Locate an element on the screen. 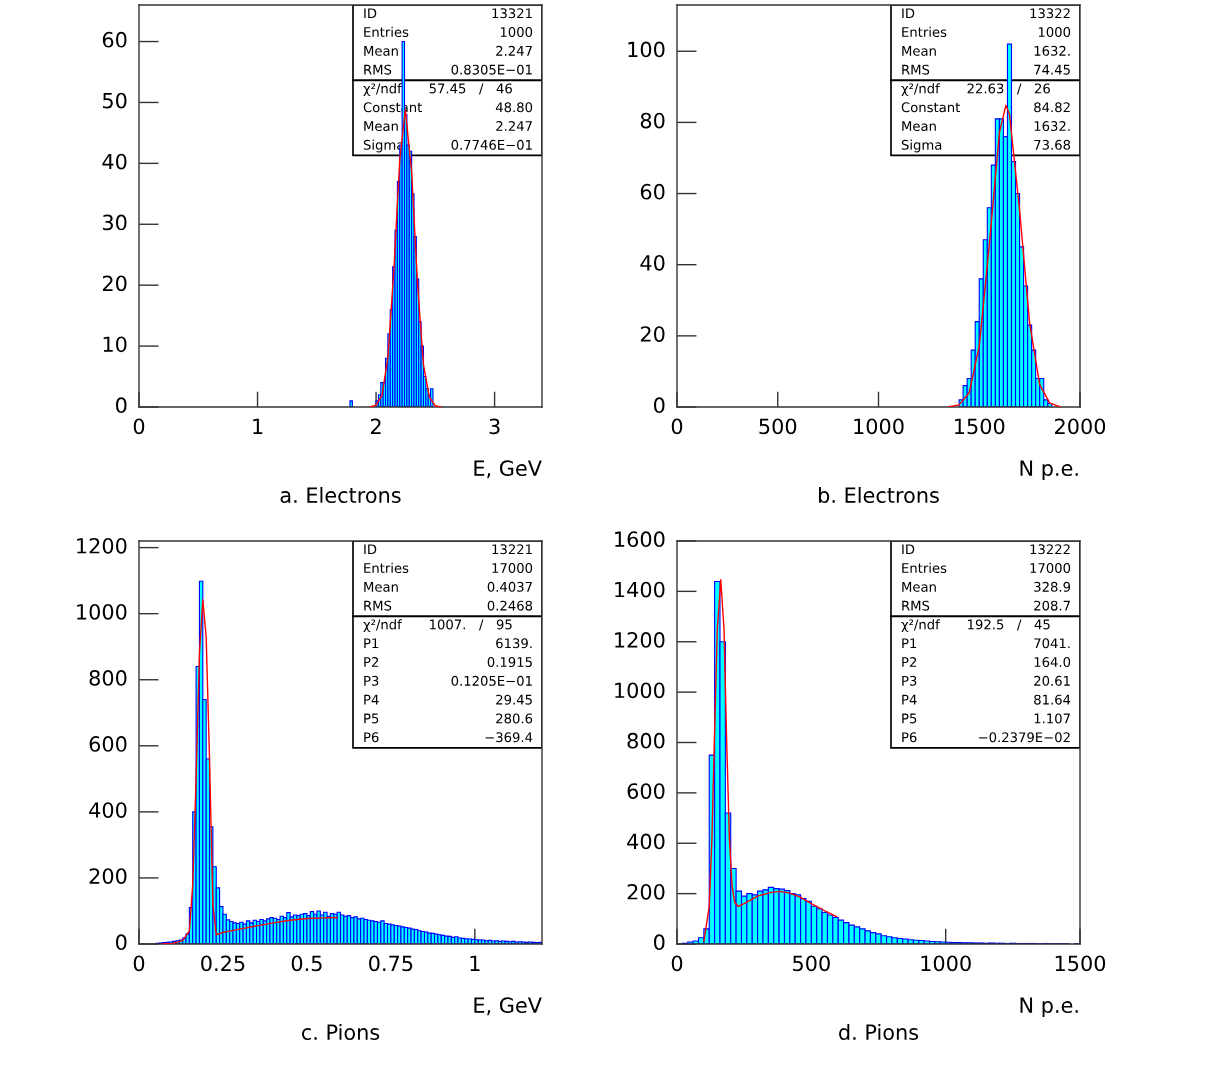 Image resolution: width=1207 pixels, height=1076 pixels. annotation: Constant is located at coordinates (930, 107).